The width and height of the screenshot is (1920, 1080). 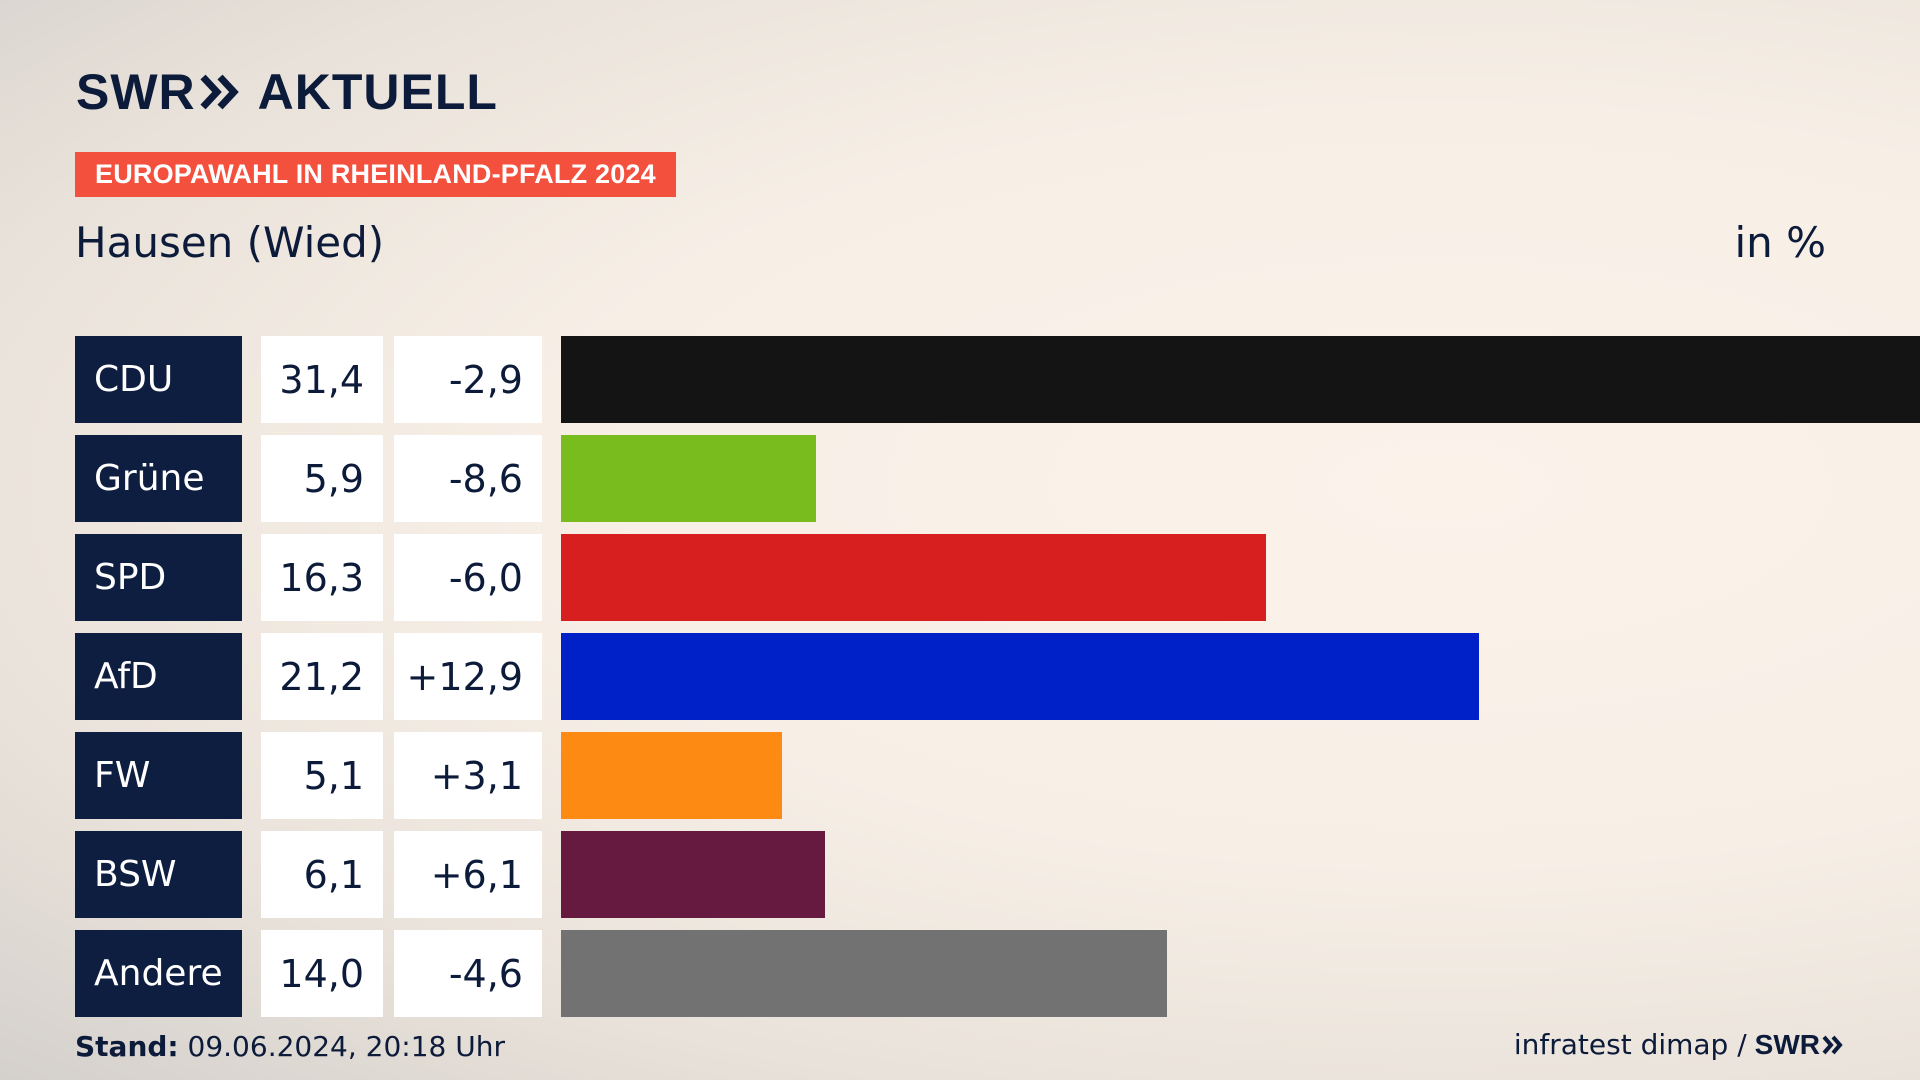 What do you see at coordinates (375, 174) in the screenshot?
I see `election-tag: EUROPAWAHL IN RHEINLAND-PFALZ 2024` at bounding box center [375, 174].